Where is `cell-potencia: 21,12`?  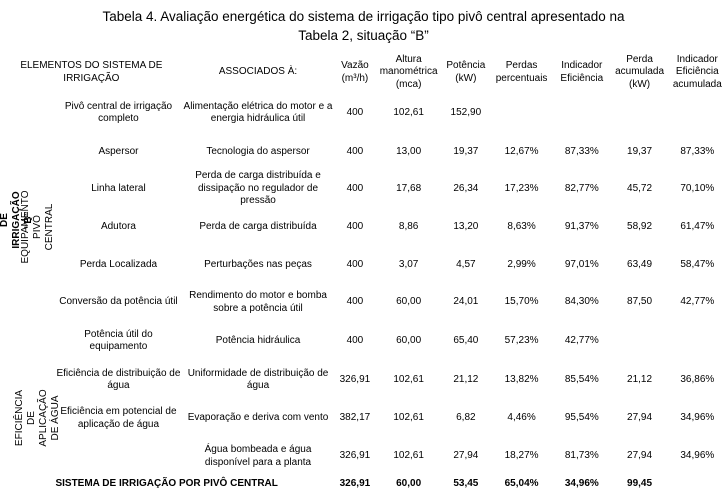
cell-potencia: 21,12 is located at coordinates (466, 379).